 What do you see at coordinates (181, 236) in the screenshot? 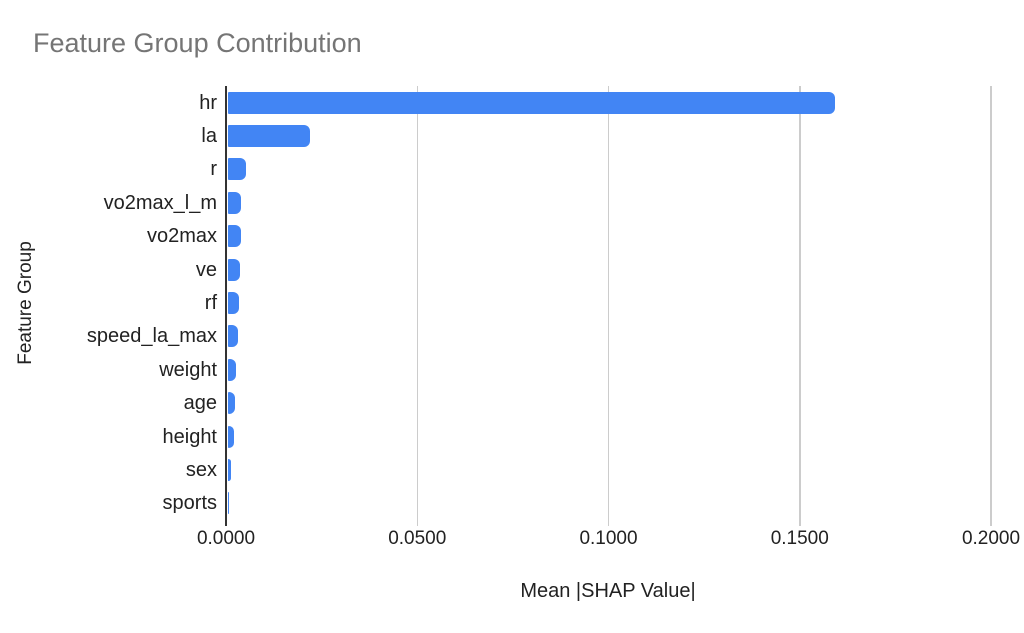
I see `category-label-vo2max: vo2max` at bounding box center [181, 236].